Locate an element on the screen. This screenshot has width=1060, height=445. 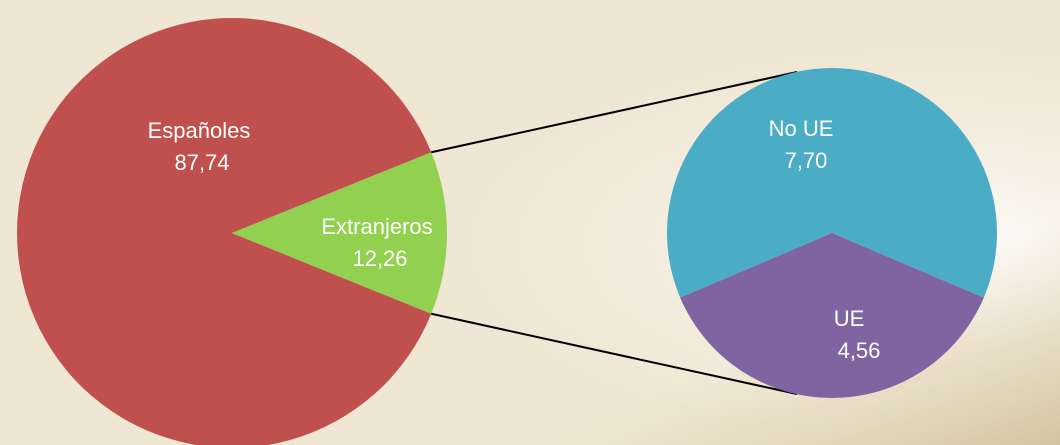
label-espanoles-value: 87,74 is located at coordinates (201, 162).